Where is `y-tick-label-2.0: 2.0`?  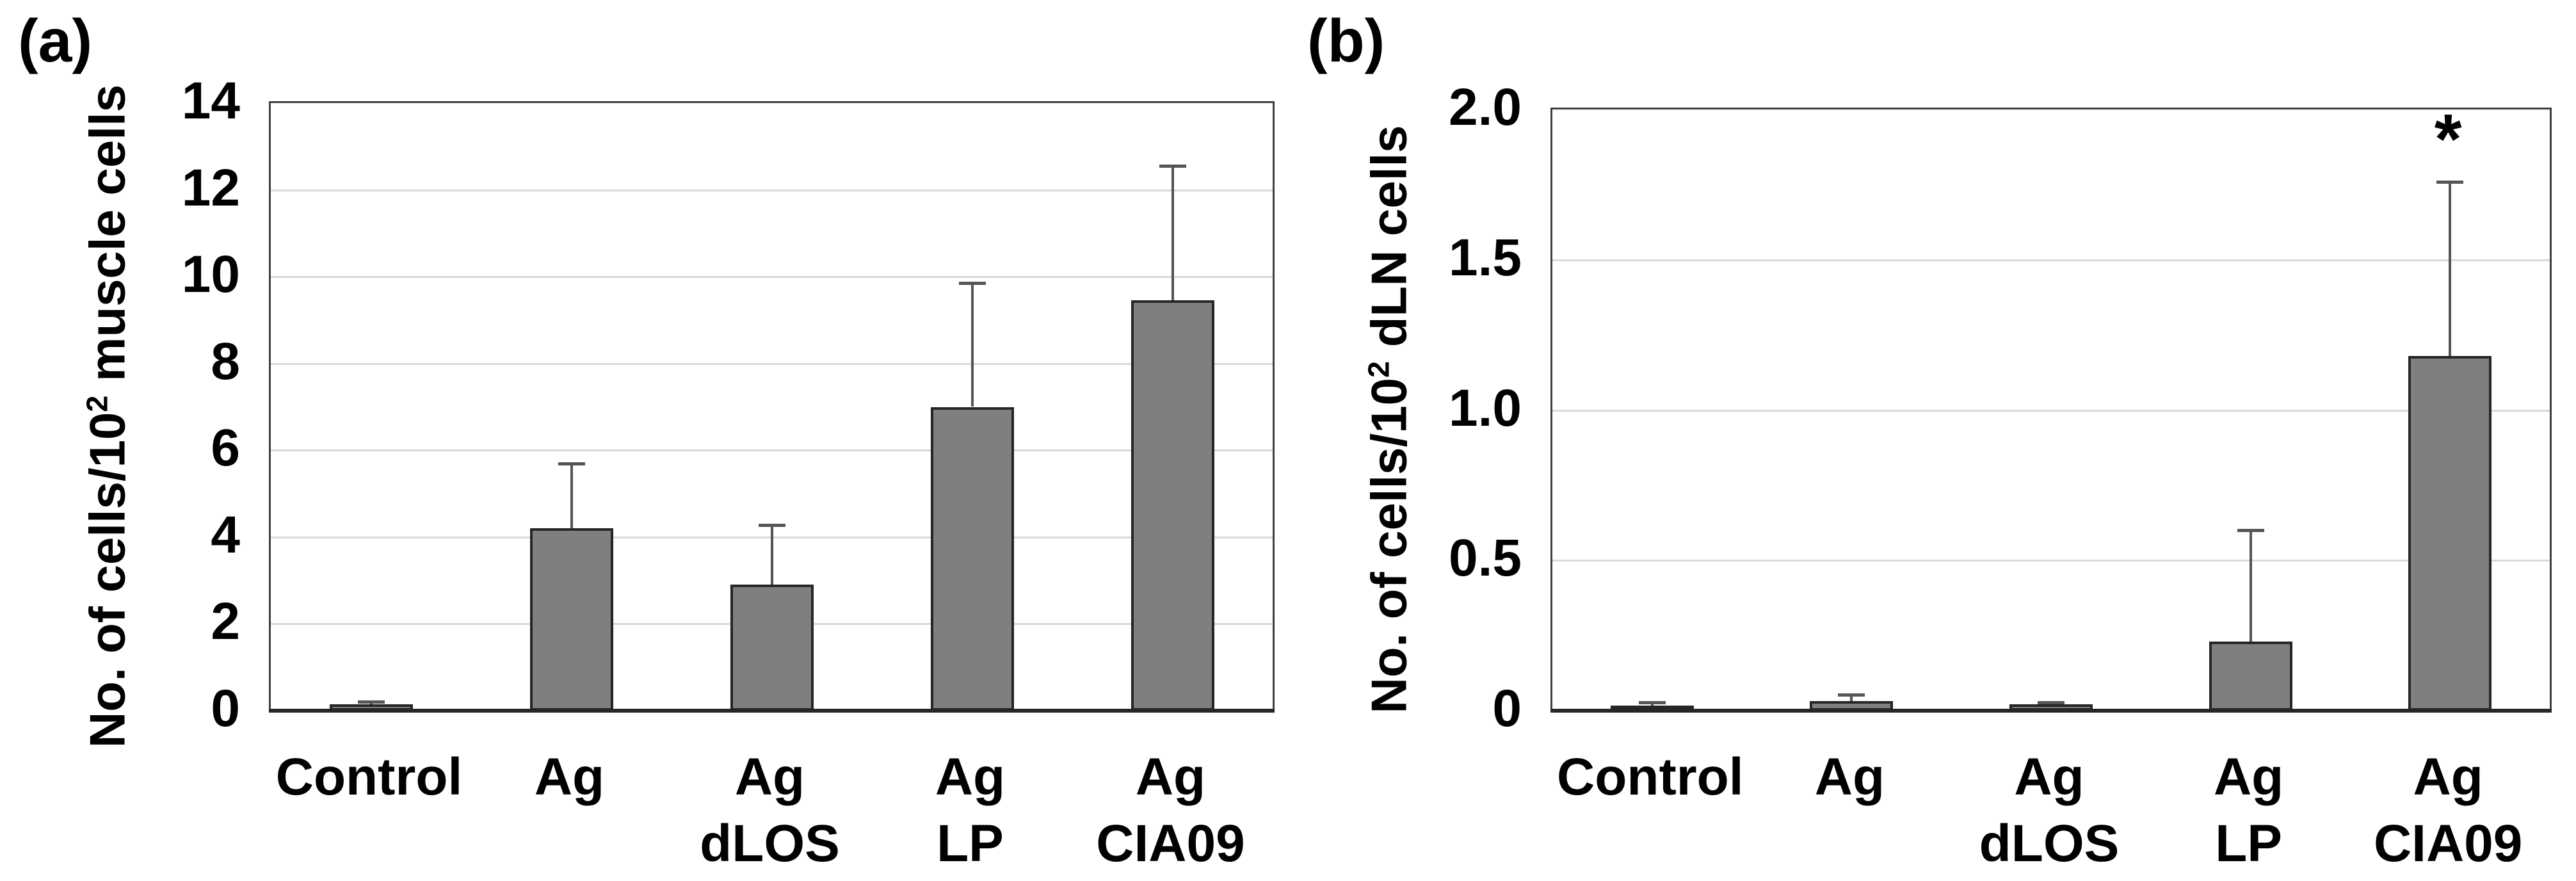 y-tick-label-2.0: 2.0 is located at coordinates (1485, 107).